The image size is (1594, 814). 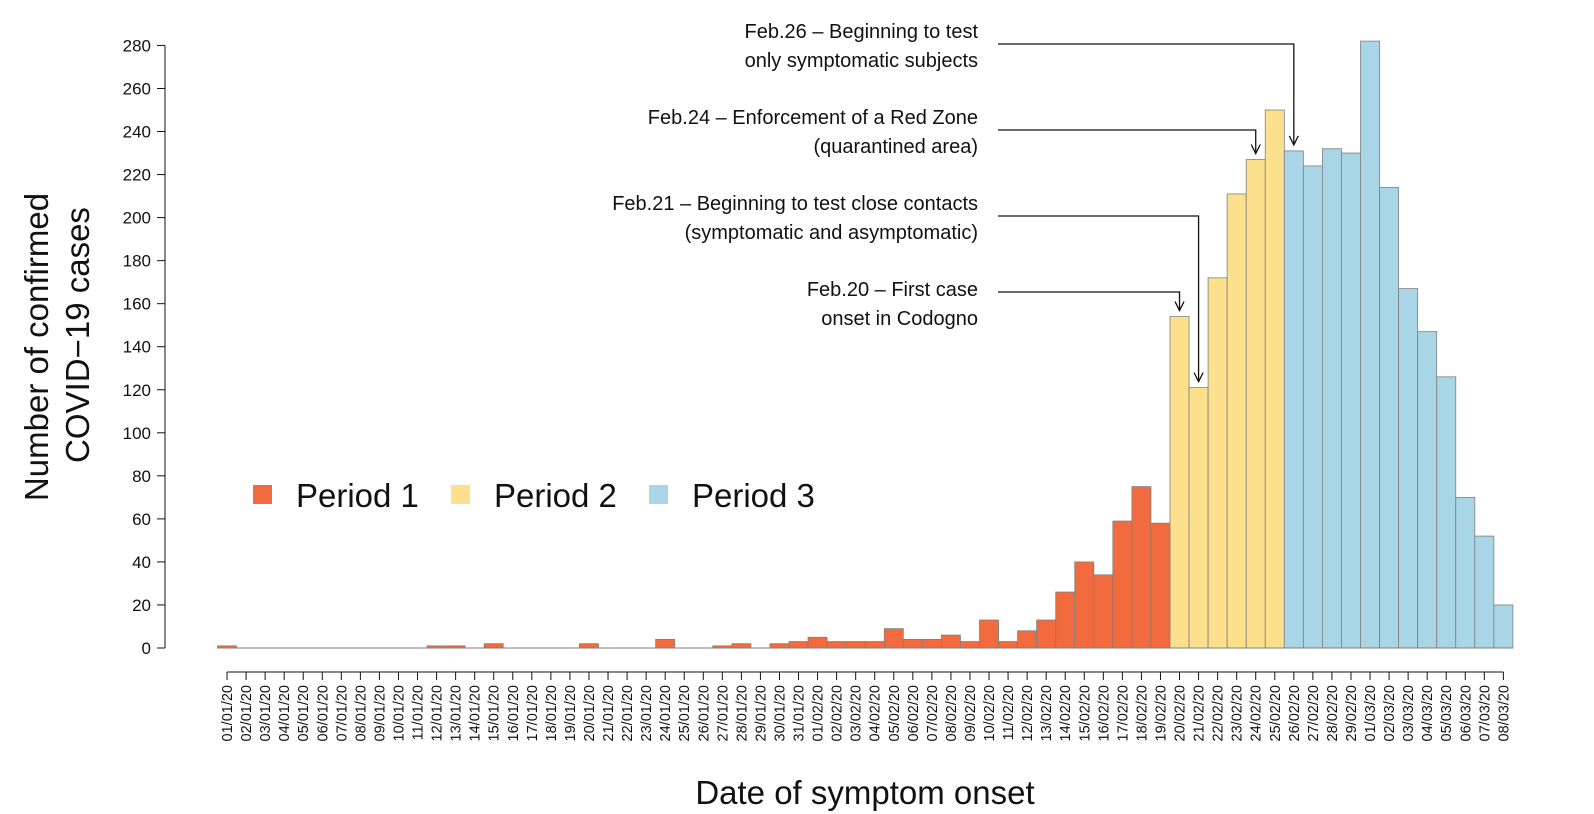 I want to click on x-tick-label: 17/01/20, so click(x=533, y=713).